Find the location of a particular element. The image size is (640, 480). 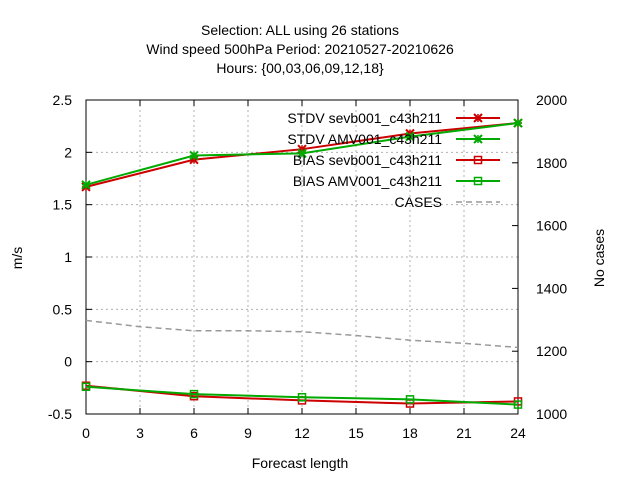

y2-tick-label: 1000 is located at coordinates (551, 414).